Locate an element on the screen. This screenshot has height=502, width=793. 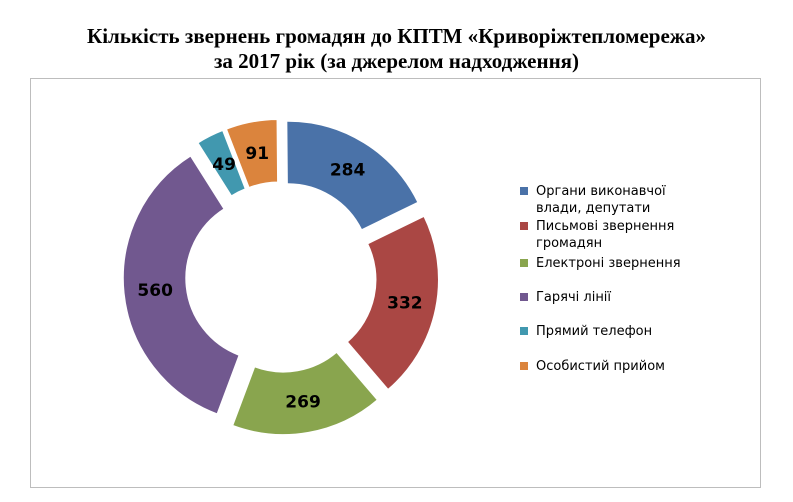
legend-label-4-line-1: Гарячі лінії is located at coordinates (574, 297).